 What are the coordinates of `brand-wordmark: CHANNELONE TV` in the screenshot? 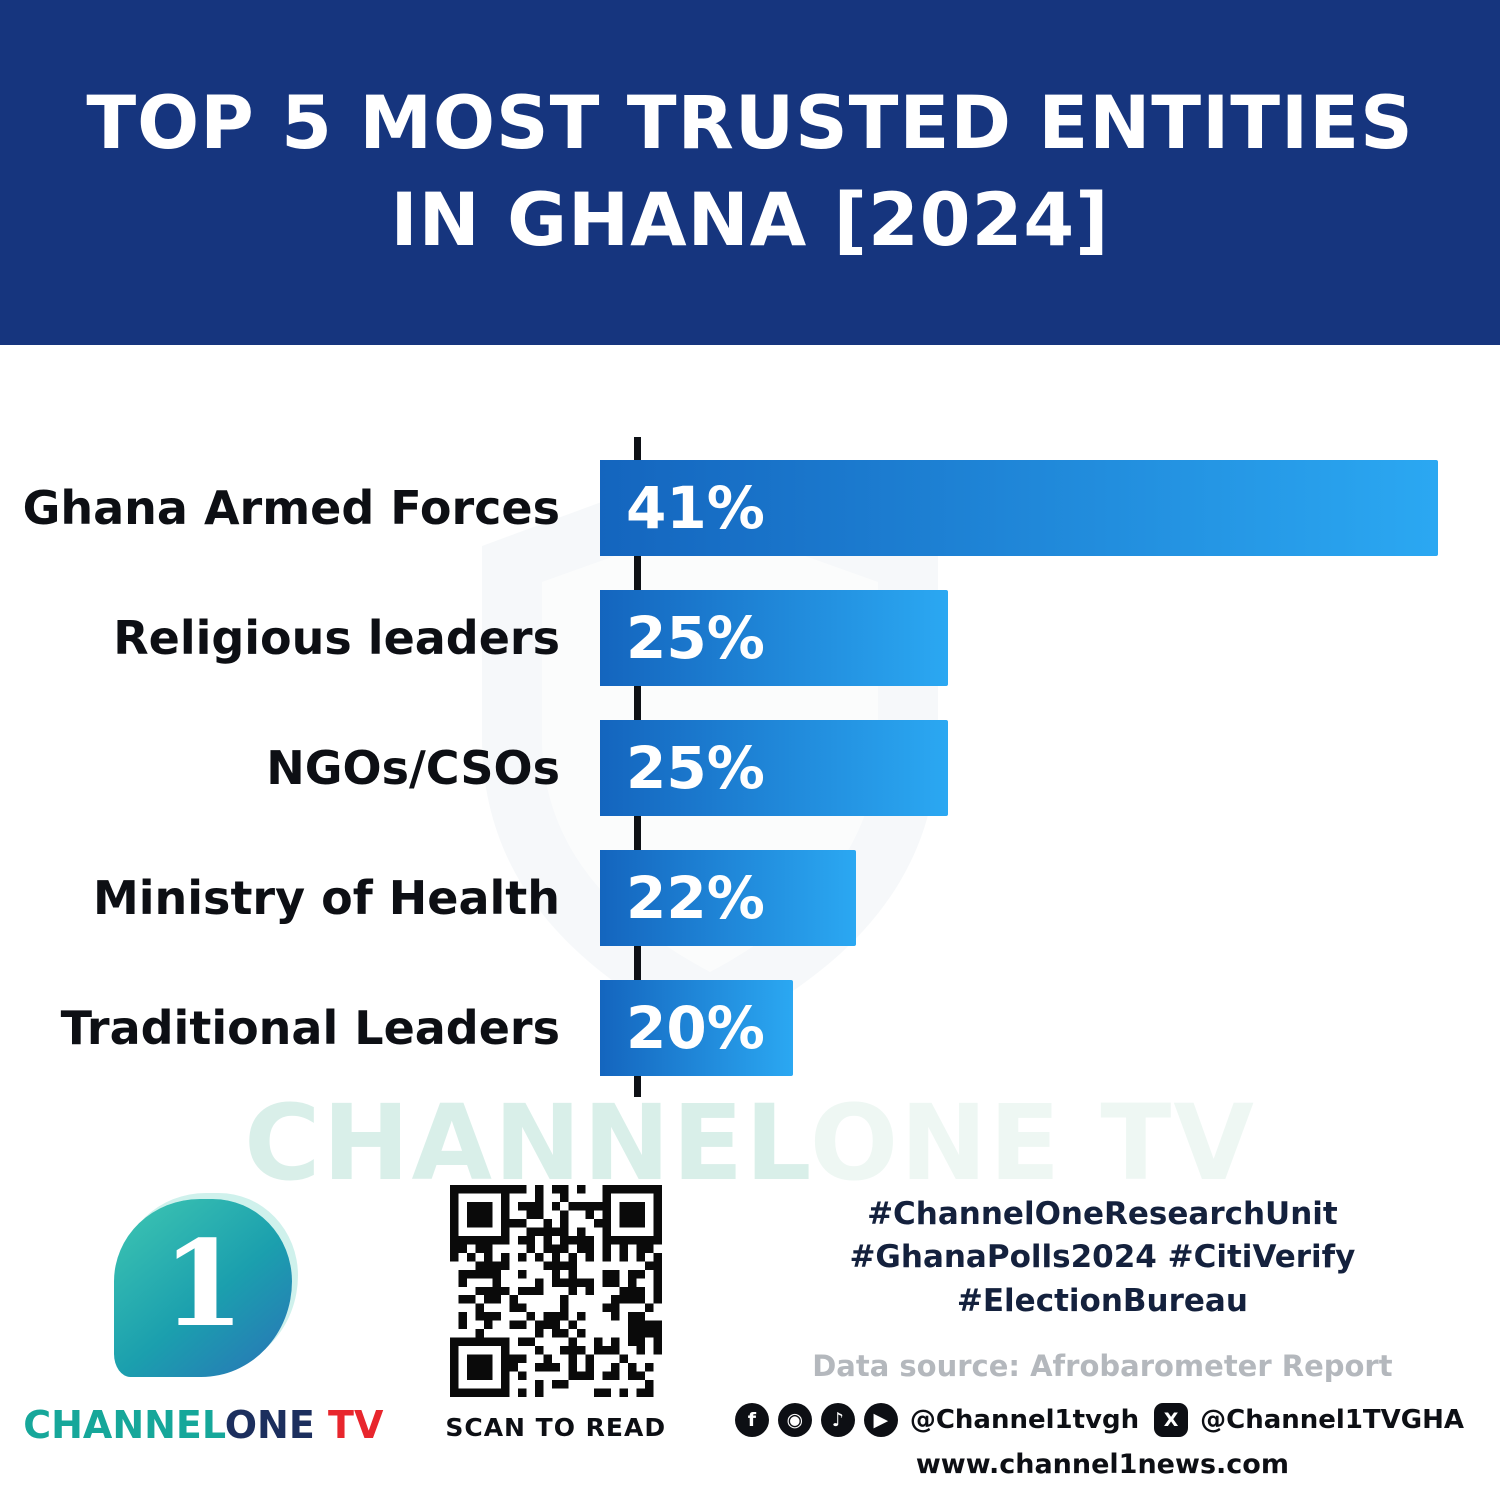 It's located at (203, 1425).